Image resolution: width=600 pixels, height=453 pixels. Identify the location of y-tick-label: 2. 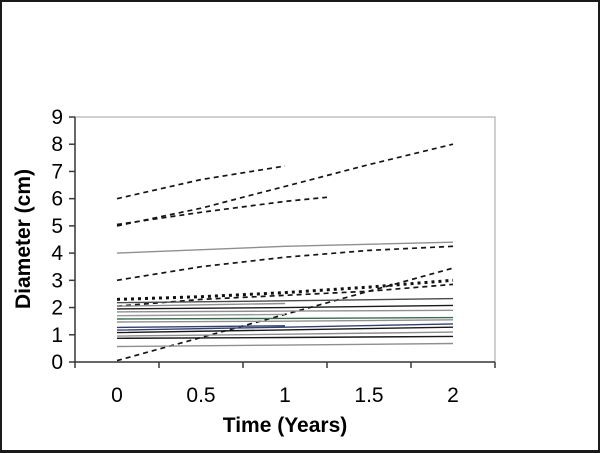
(57, 308).